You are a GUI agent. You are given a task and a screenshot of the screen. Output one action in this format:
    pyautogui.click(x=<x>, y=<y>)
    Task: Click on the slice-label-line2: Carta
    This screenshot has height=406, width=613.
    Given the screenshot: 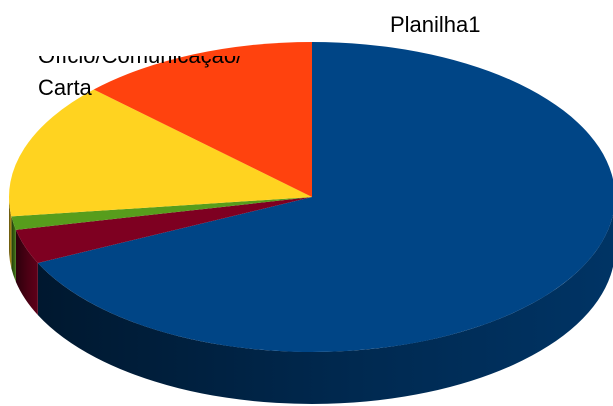 What is the action you would take?
    pyautogui.click(x=65, y=87)
    